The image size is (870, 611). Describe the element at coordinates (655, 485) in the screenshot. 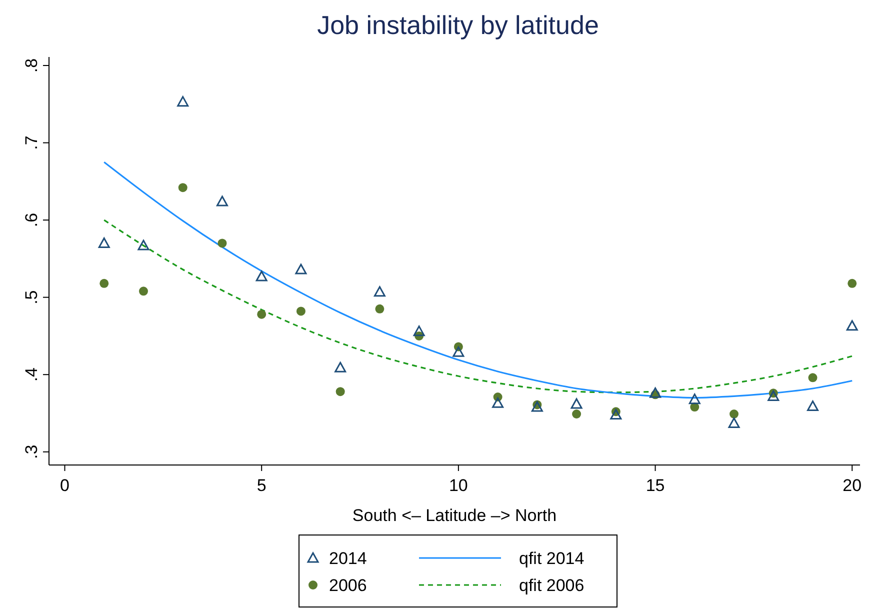

I see `x-tick-label: 15` at that location.